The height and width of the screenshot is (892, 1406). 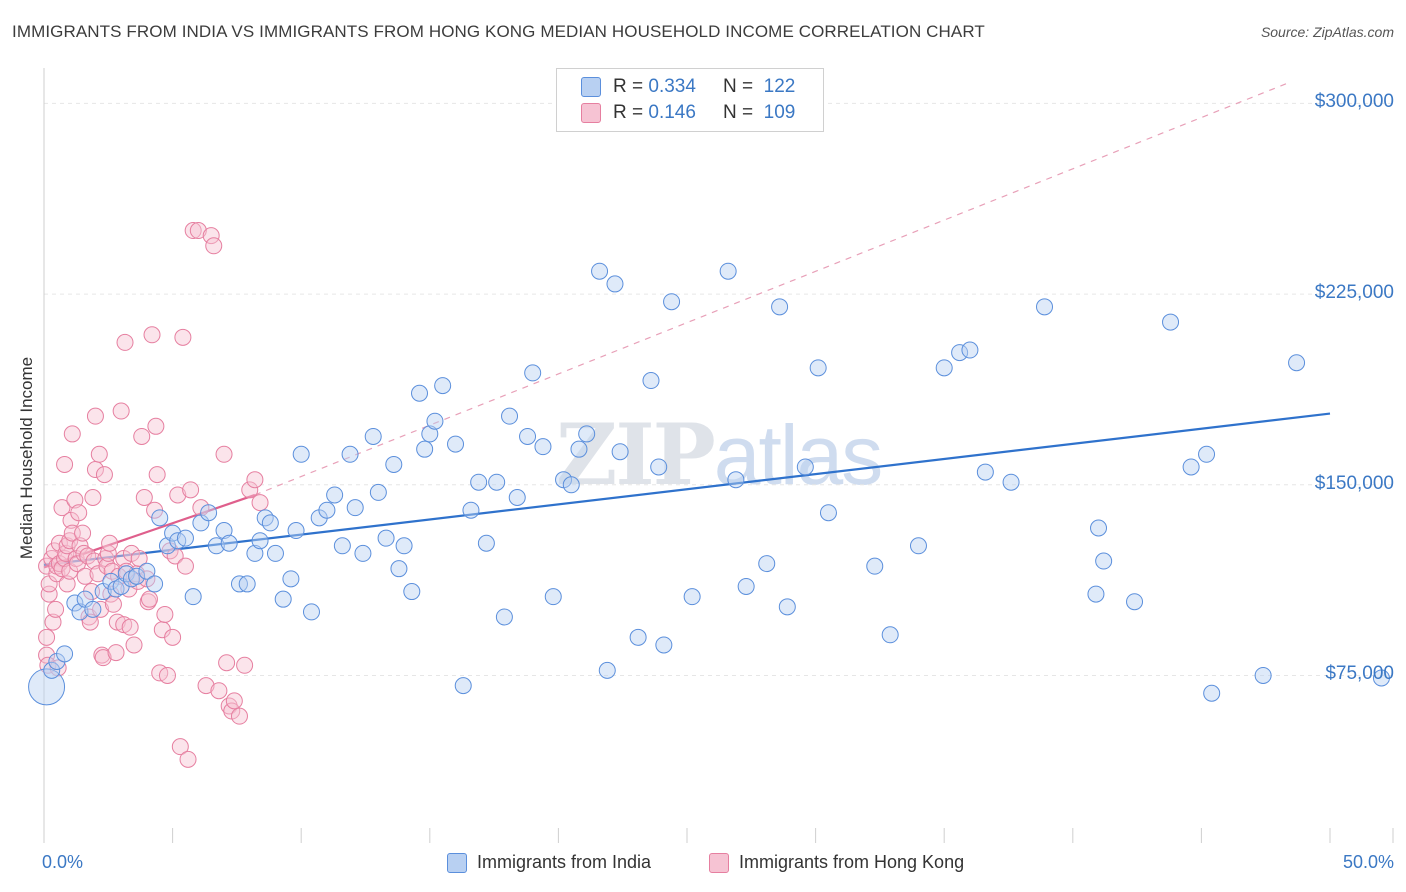 What do you see at coordinates (628, 112) in the screenshot?
I see `legend-r-label: R =` at bounding box center [628, 112].